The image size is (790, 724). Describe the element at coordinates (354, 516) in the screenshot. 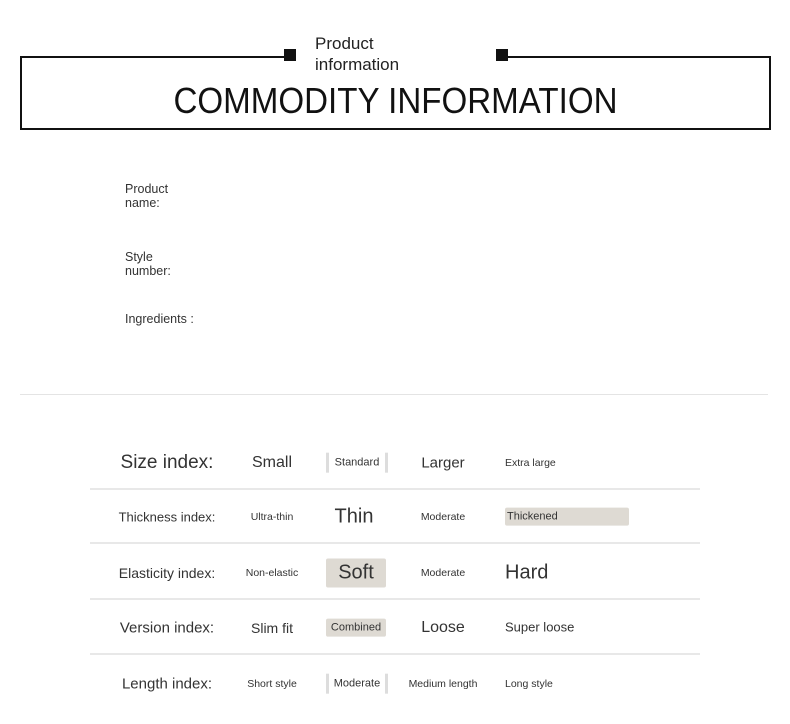

I see `index-option: Thin` at that location.